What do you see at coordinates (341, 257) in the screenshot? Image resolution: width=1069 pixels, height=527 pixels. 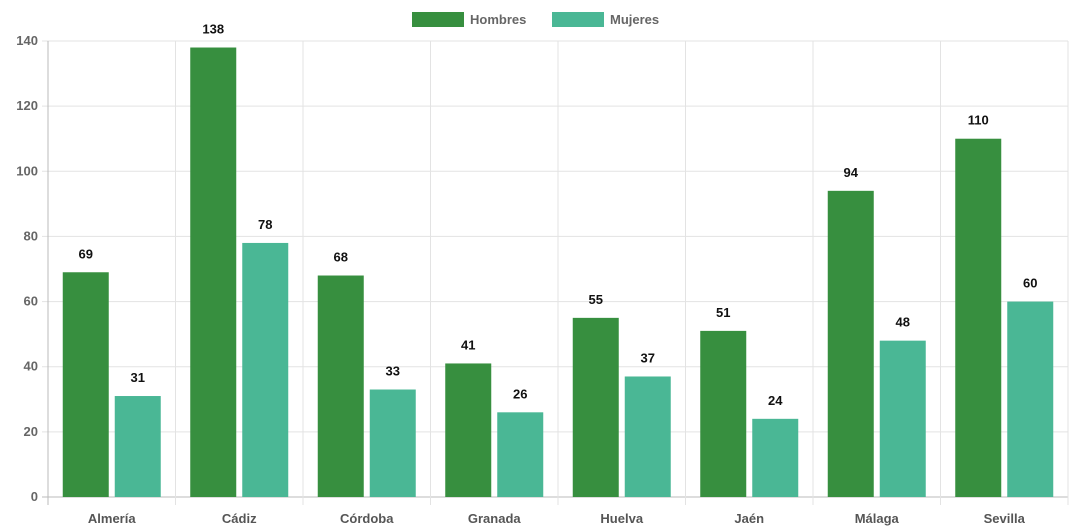 I see `data-label: 68` at bounding box center [341, 257].